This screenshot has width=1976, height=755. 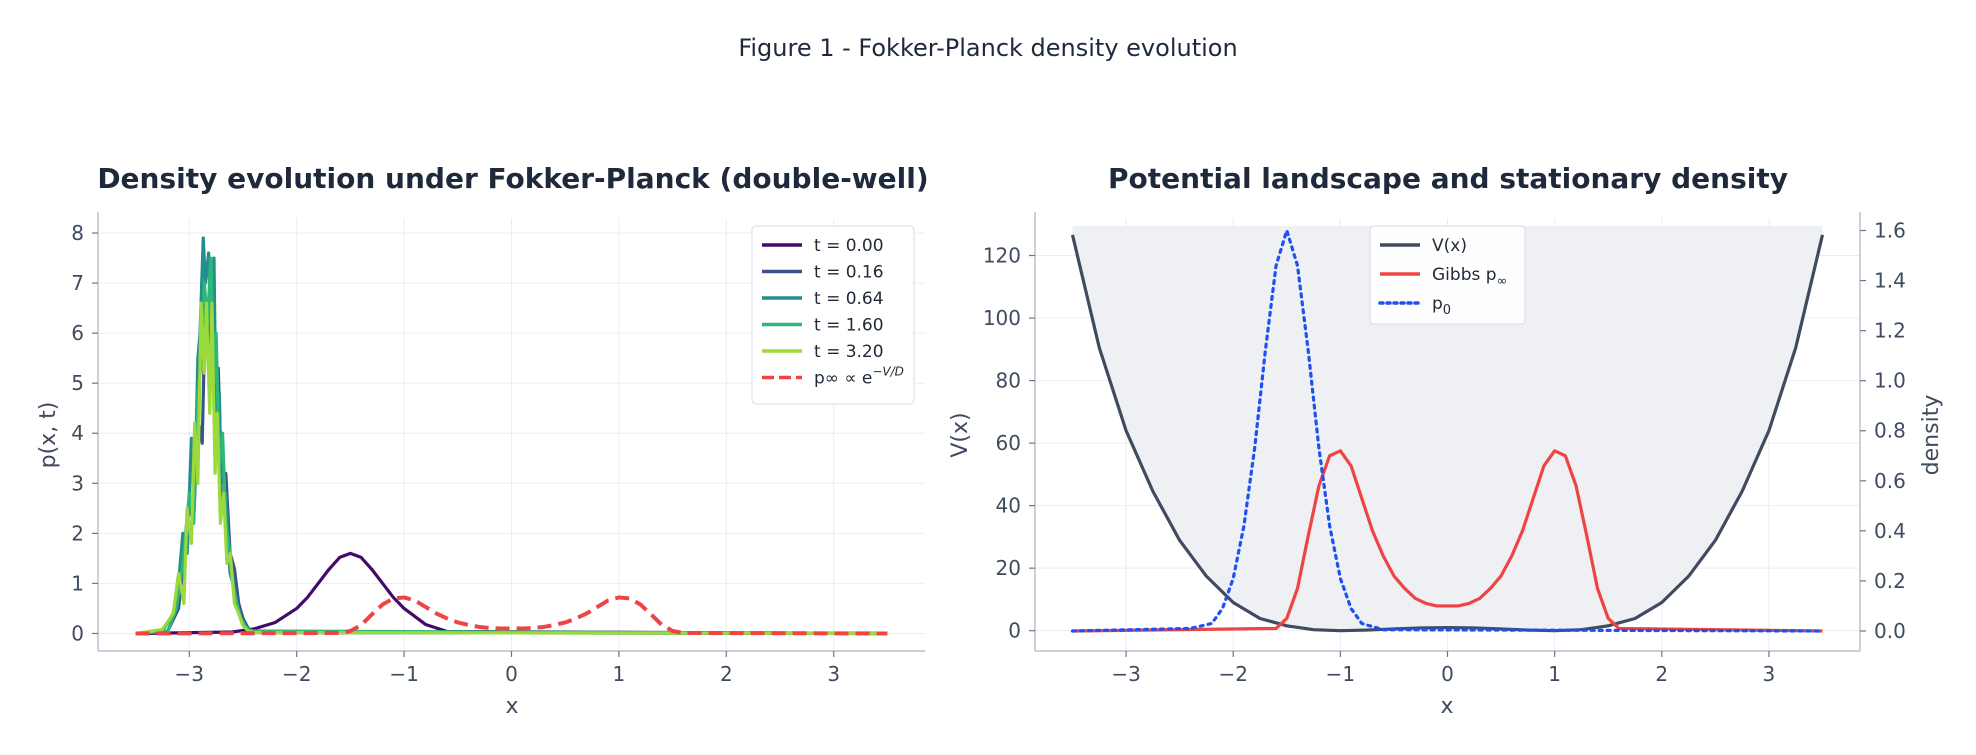 What do you see at coordinates (77, 483) in the screenshot?
I see `y-tick-label: 3` at bounding box center [77, 483].